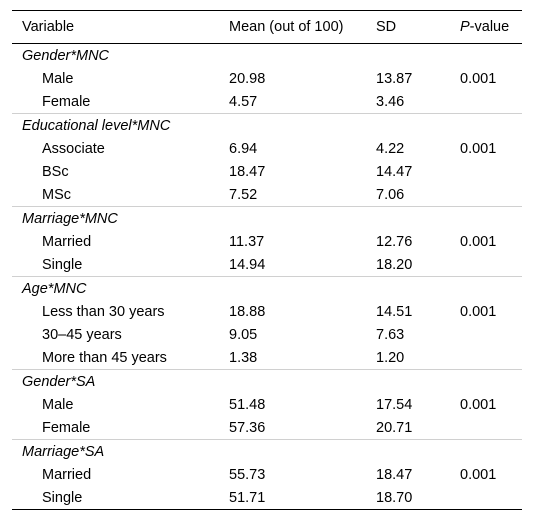 Image resolution: width=534 pixels, height=532 pixels. I want to click on table-row: Married 55.73 18.47 0.001, so click(267, 474).